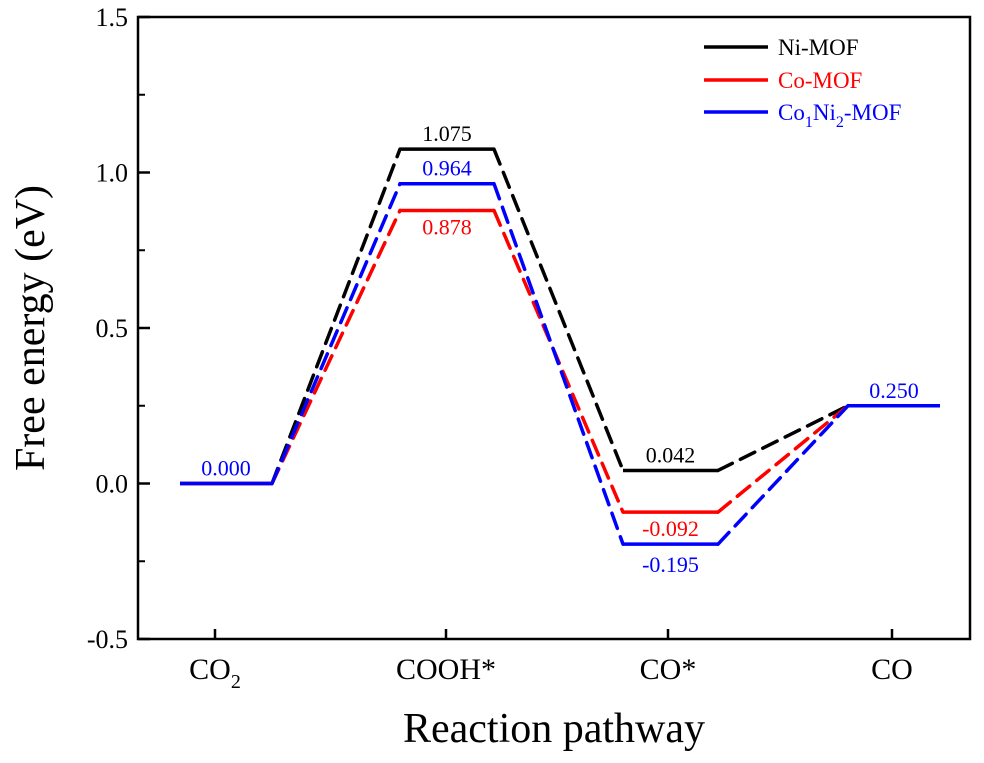 The image size is (984, 763). I want to click on value-label-co1ni2-mof: 0.250, so click(894, 390).